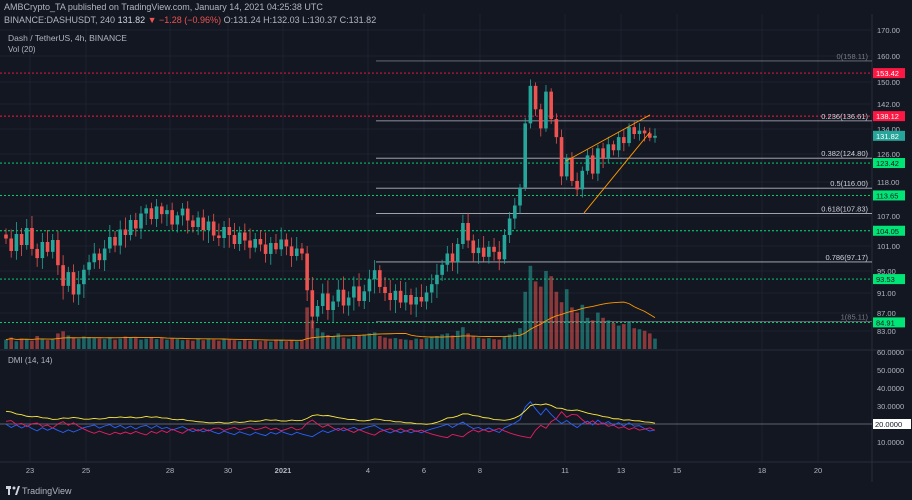  I want to click on adx-line, so click(330, 414).